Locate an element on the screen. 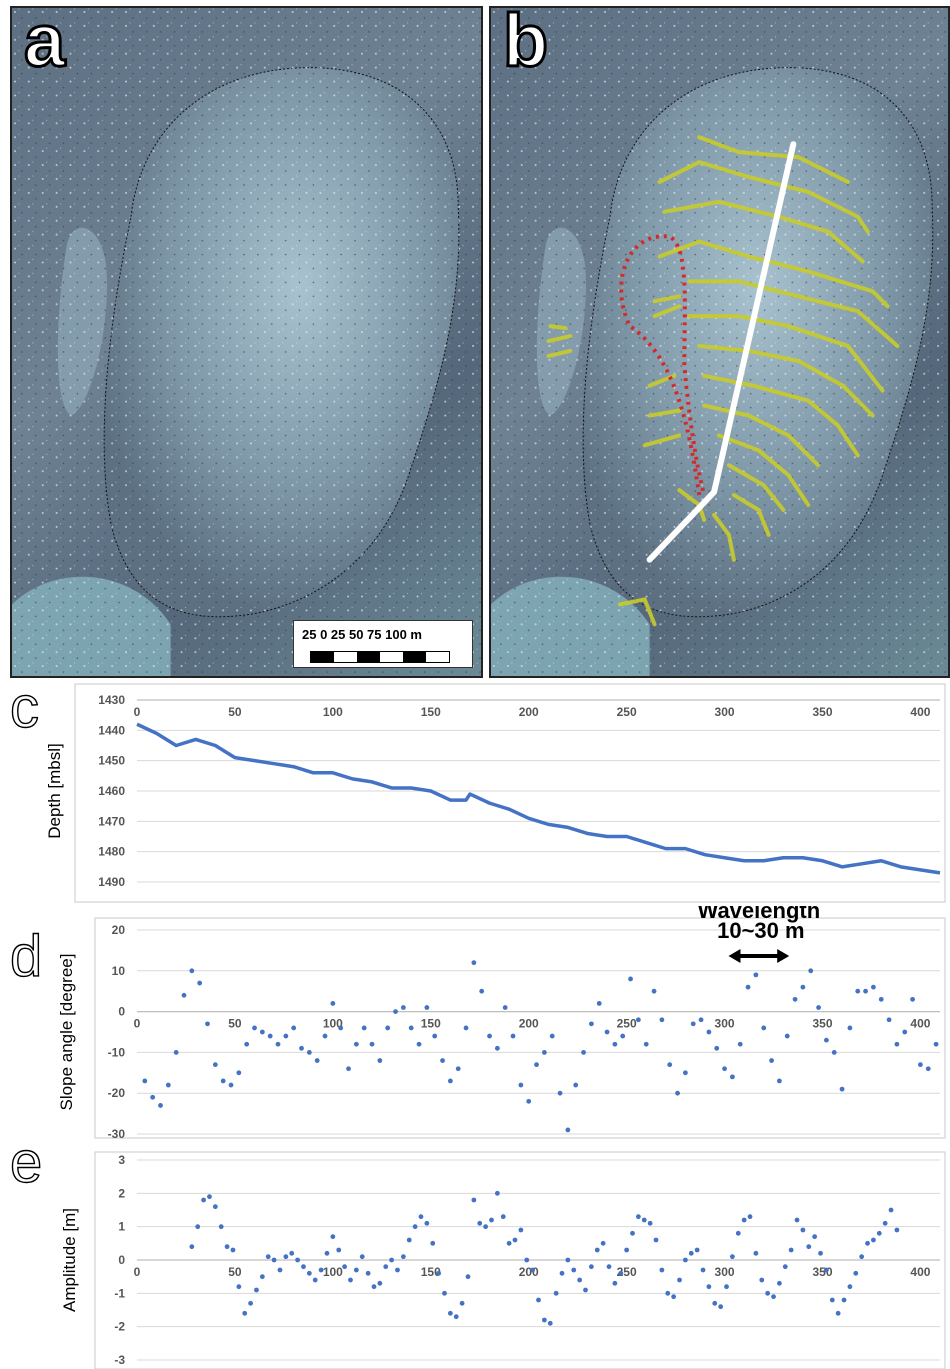 The width and height of the screenshot is (950, 1369). x-tick-label: 0 is located at coordinates (137, 1024).